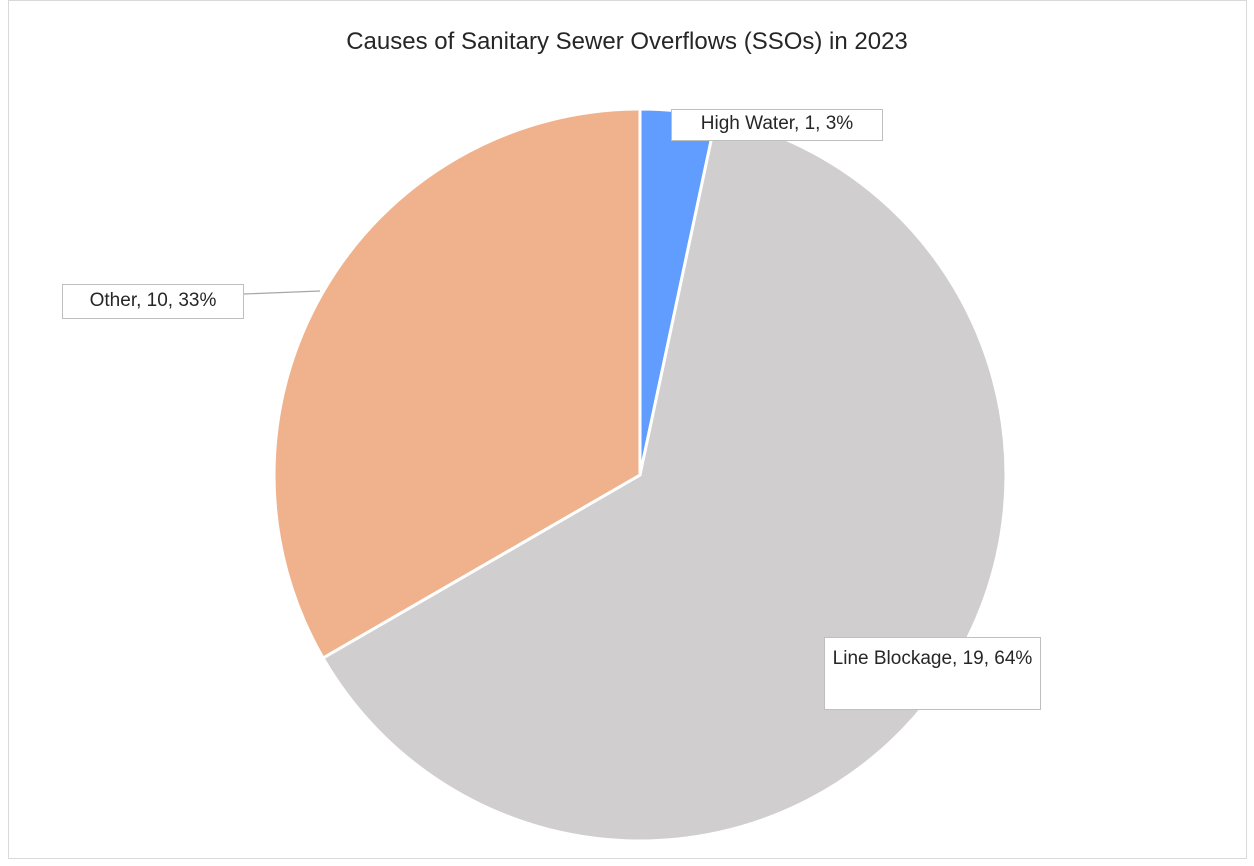  I want to click on data-label-line-blockage: Line Blockage, 19, 64%, so click(932, 673).